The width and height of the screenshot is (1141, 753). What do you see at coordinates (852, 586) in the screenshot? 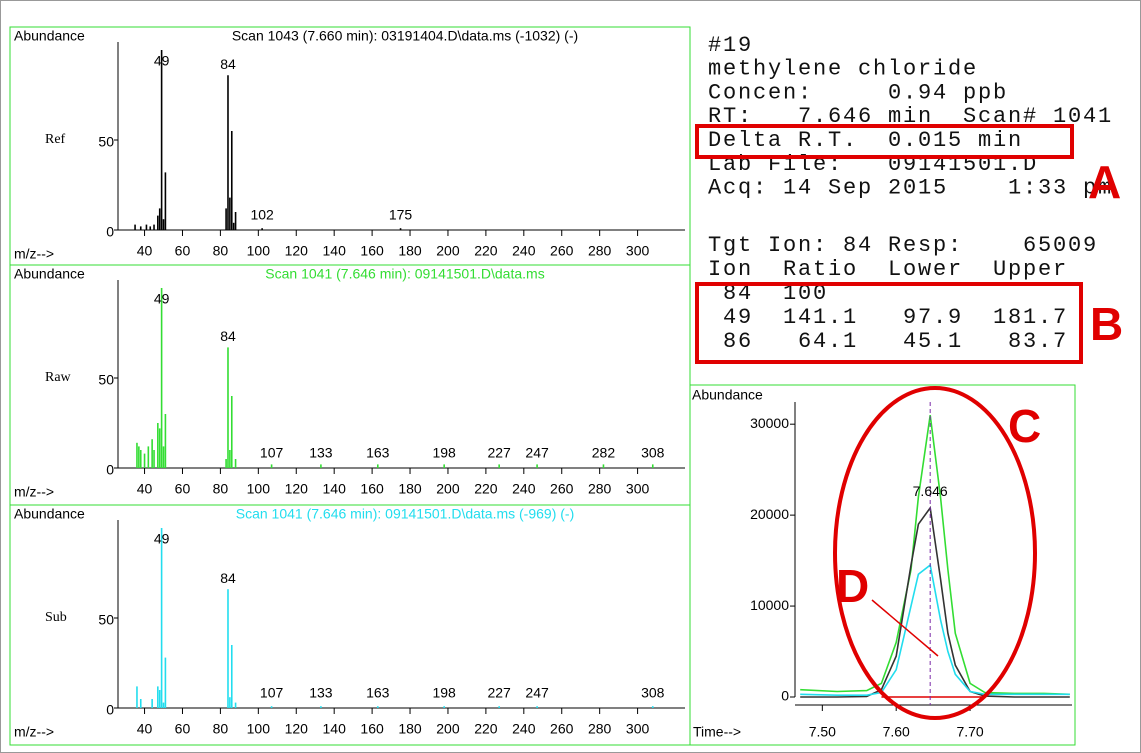
I see `label-d: D` at bounding box center [852, 586].